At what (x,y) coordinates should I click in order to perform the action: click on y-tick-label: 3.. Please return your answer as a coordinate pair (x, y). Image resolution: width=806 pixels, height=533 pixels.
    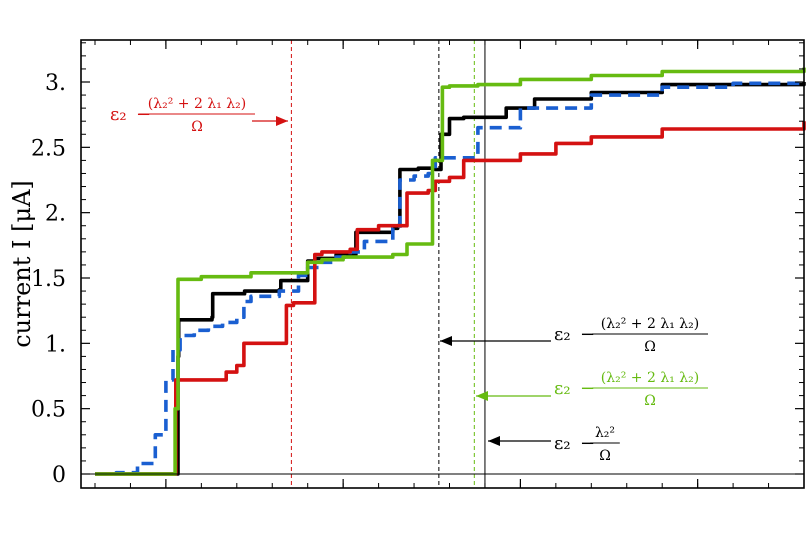
    Looking at the image, I should click on (55, 83).